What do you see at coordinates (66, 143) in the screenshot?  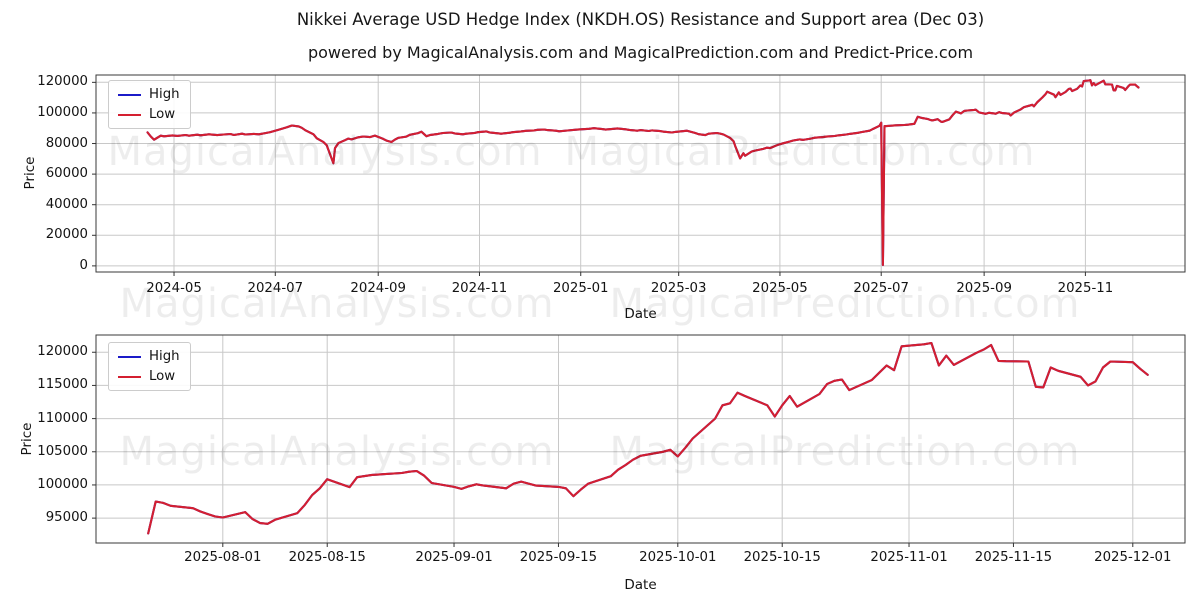 I see `y-tick-label: 80000` at bounding box center [66, 143].